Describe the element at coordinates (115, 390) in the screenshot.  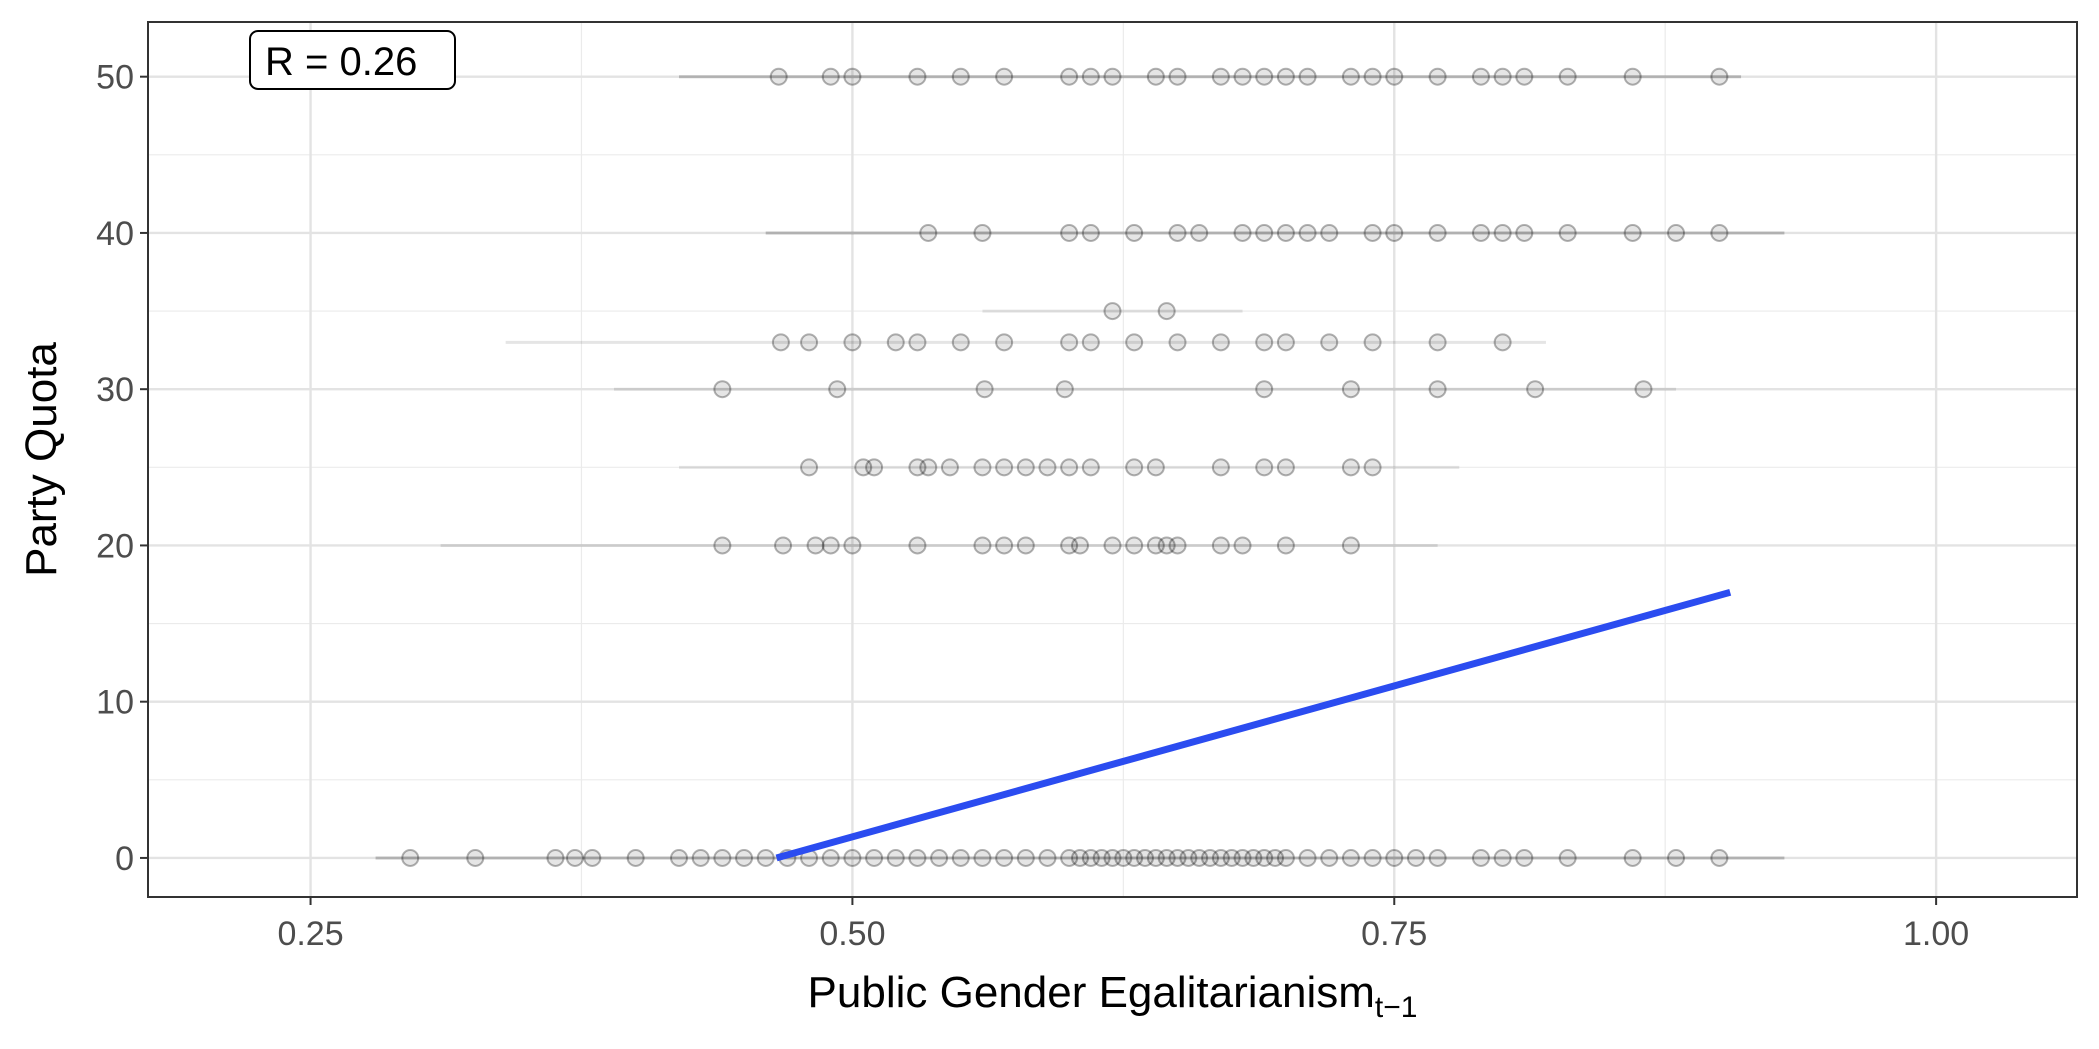
I see `y-tick-label: 30` at that location.